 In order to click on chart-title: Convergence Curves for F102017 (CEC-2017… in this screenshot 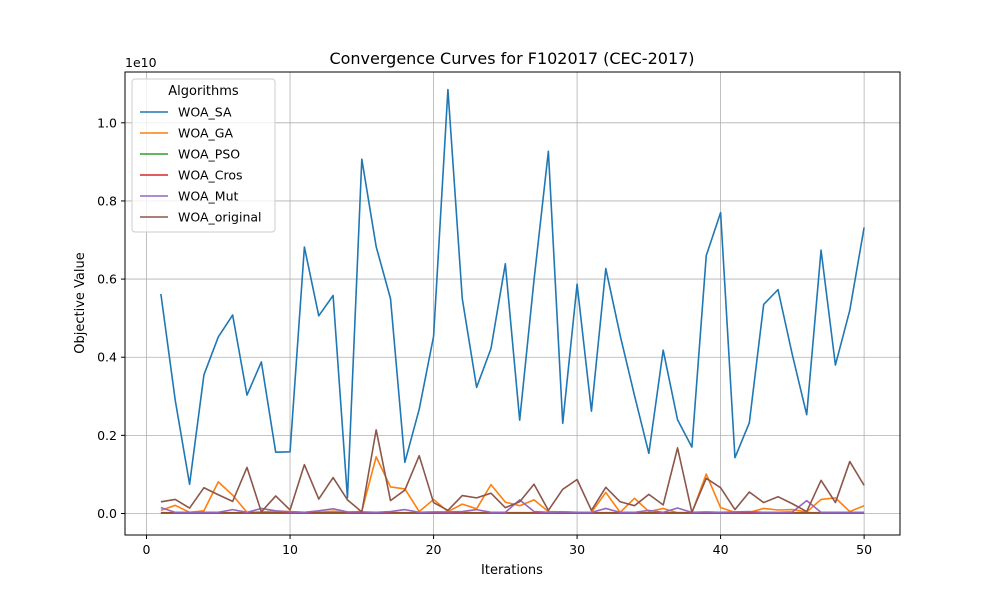, I will do `click(511, 58)`.